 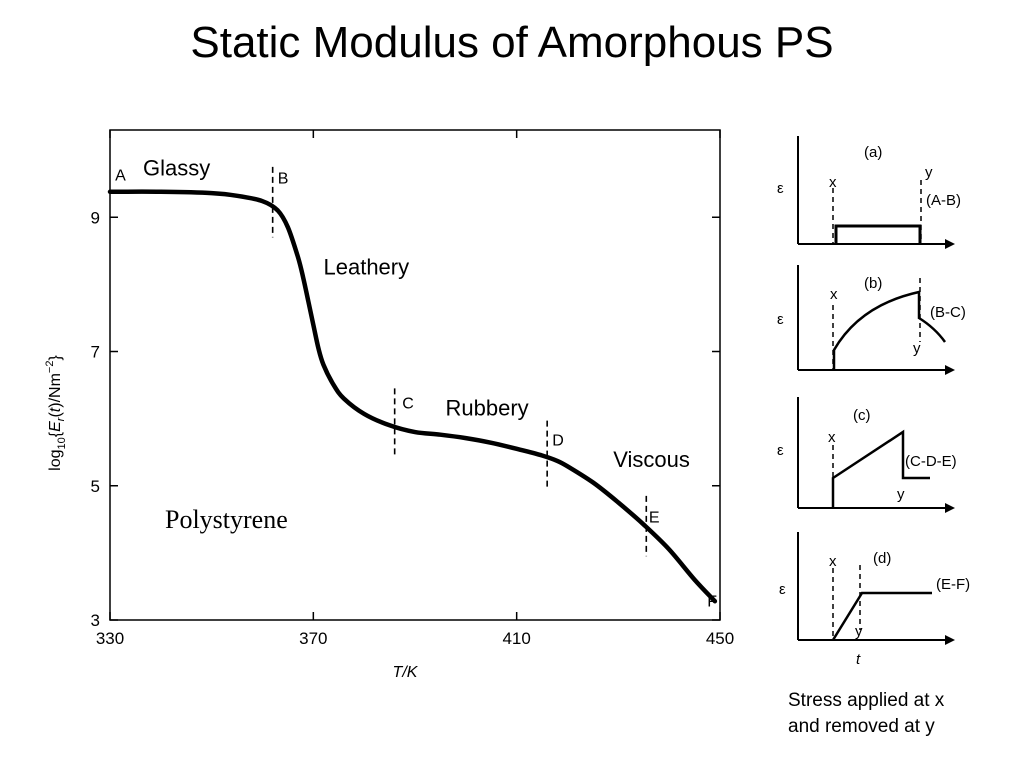 I want to click on inset-b-y-label: y, so click(x=917, y=348).